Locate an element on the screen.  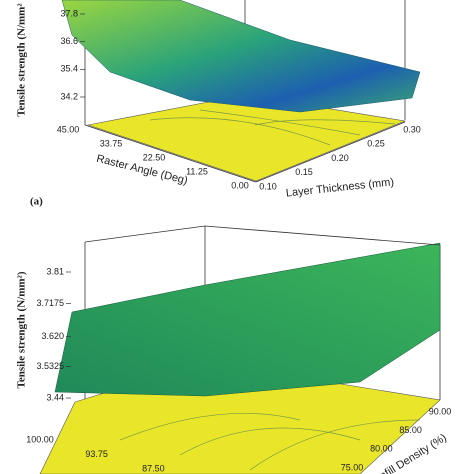
z-tick-label: 3.81 is located at coordinates (55, 271).